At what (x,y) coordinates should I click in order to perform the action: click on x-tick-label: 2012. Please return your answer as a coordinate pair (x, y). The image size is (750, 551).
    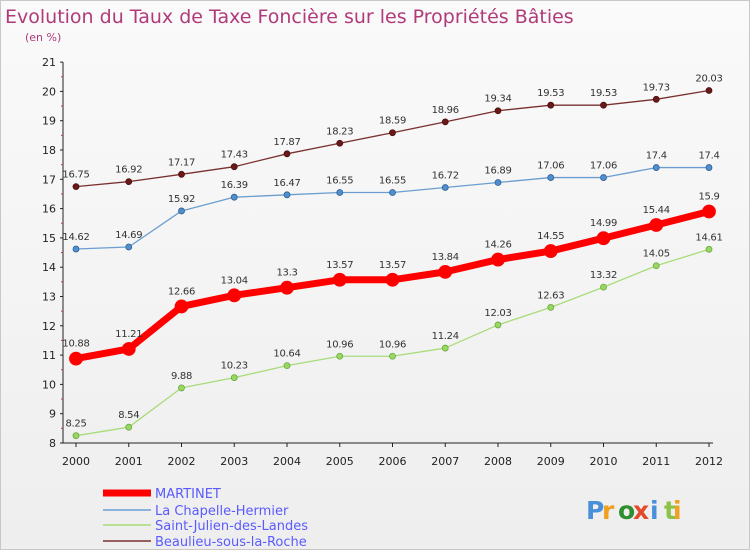
    Looking at the image, I should click on (709, 461).